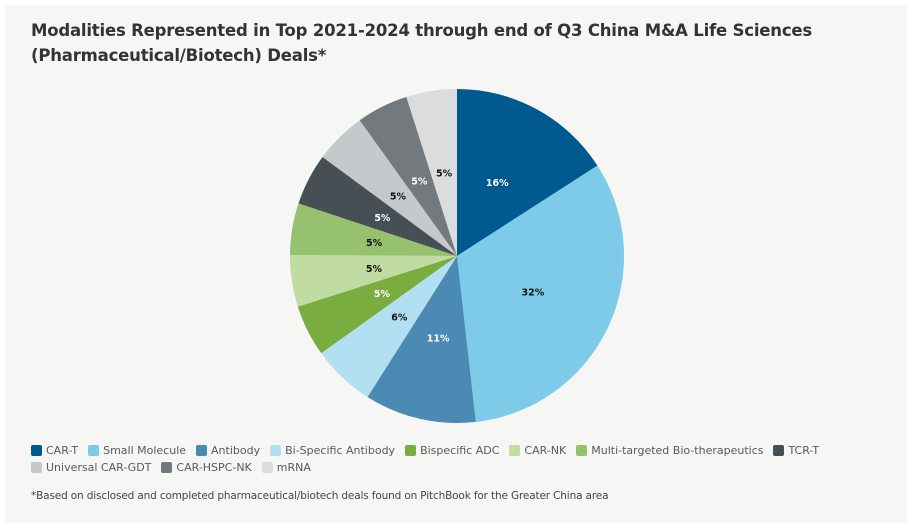  What do you see at coordinates (236, 450) in the screenshot?
I see `legend-label: Antibody` at bounding box center [236, 450].